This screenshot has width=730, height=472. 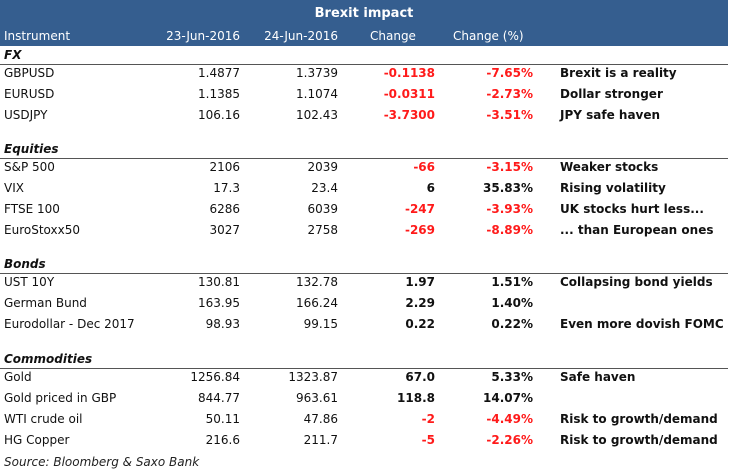 I want to click on change-value: -2, so click(x=428, y=419).